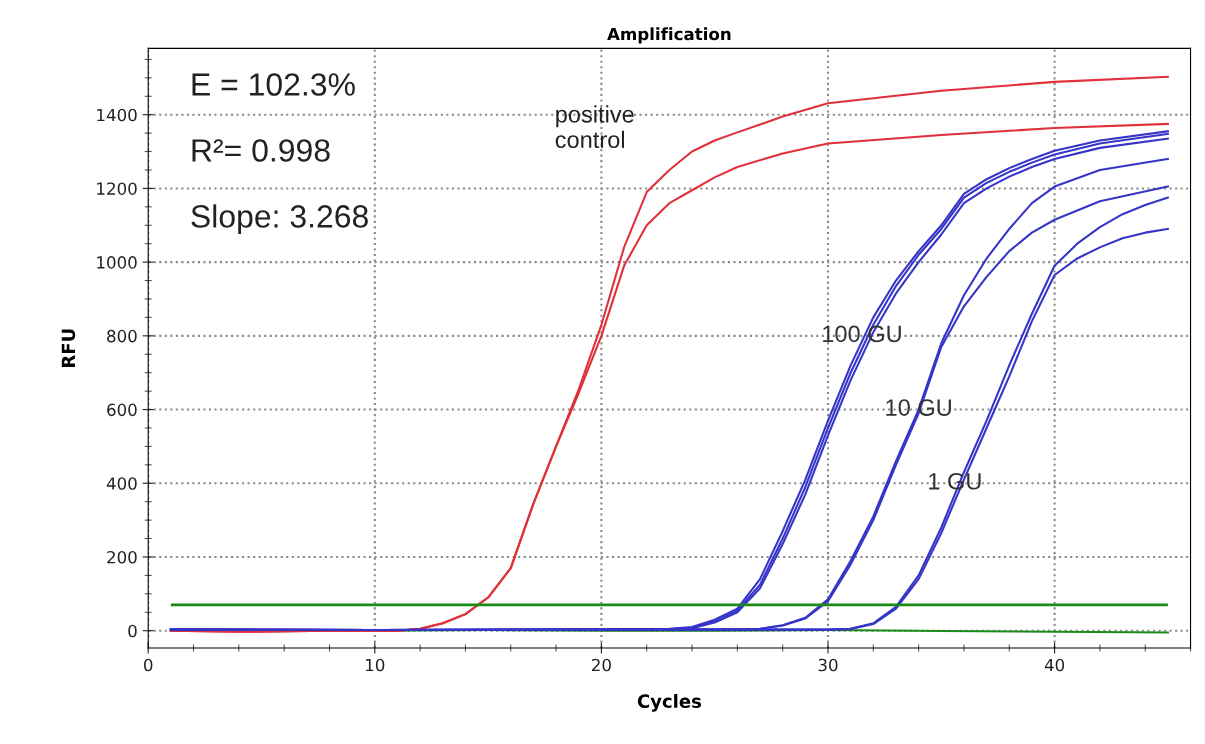 The width and height of the screenshot is (1205, 744). Describe the element at coordinates (375, 665) in the screenshot. I see `x-tick-label: 10` at that location.